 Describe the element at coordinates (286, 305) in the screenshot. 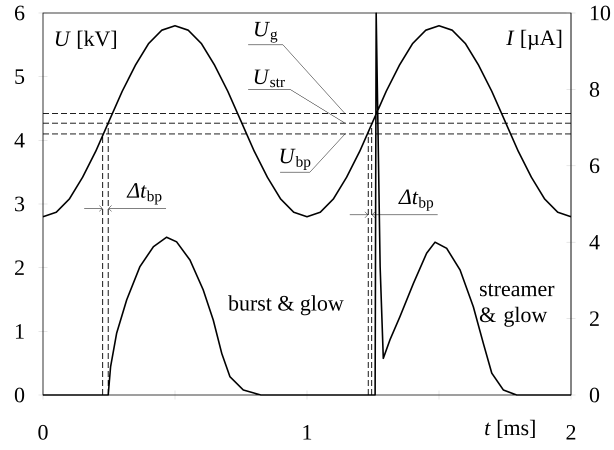

I see `annotation: burst & glow` at that location.